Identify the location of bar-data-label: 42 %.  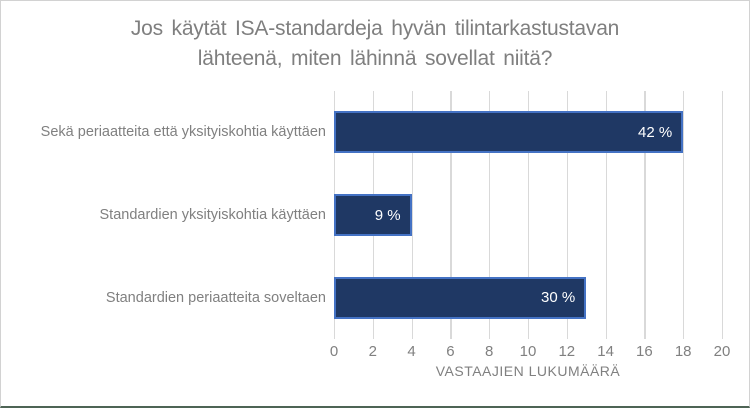
(655, 132).